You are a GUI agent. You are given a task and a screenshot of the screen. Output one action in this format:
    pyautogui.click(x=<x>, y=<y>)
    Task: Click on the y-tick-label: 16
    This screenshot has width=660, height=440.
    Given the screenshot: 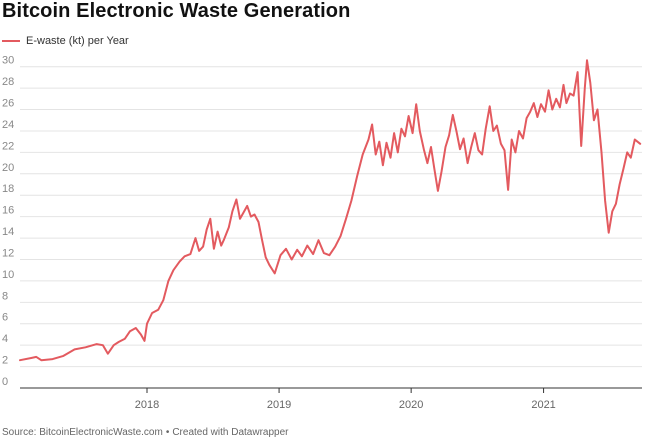 What is the action you would take?
    pyautogui.click(x=8, y=211)
    